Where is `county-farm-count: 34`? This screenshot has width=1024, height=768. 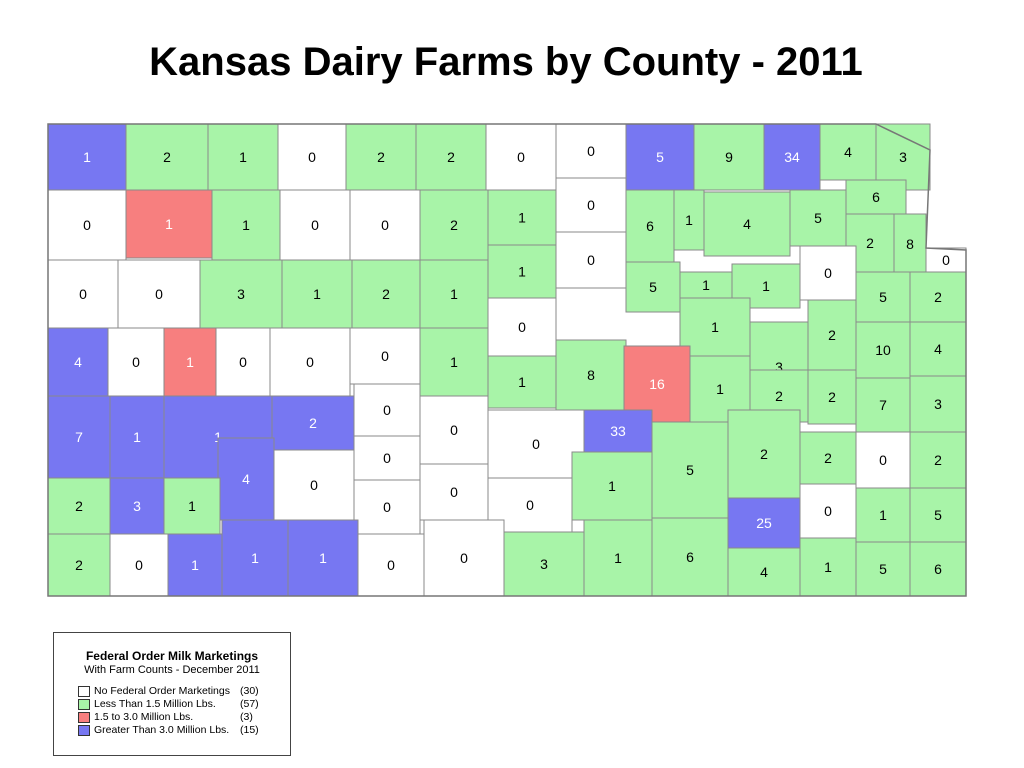 county-farm-count: 34 is located at coordinates (792, 157).